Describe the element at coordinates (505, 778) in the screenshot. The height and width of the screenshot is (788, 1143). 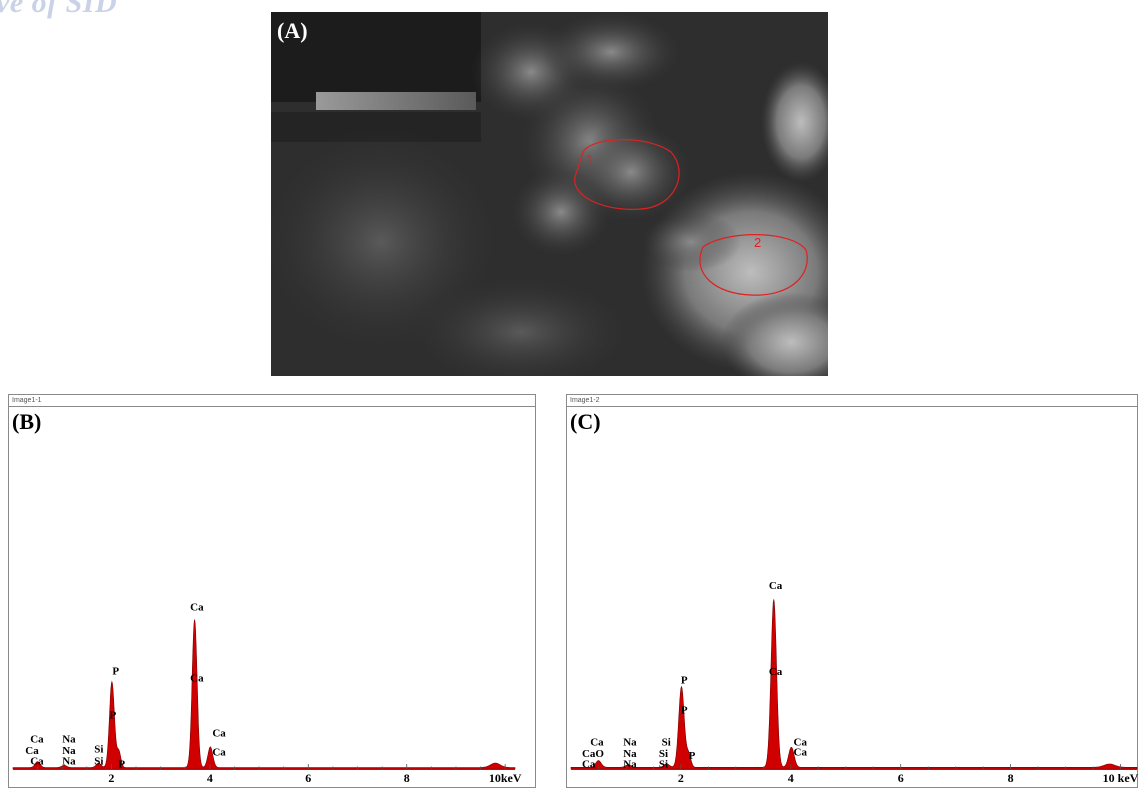
I see `x-tick-label: 10keV` at that location.